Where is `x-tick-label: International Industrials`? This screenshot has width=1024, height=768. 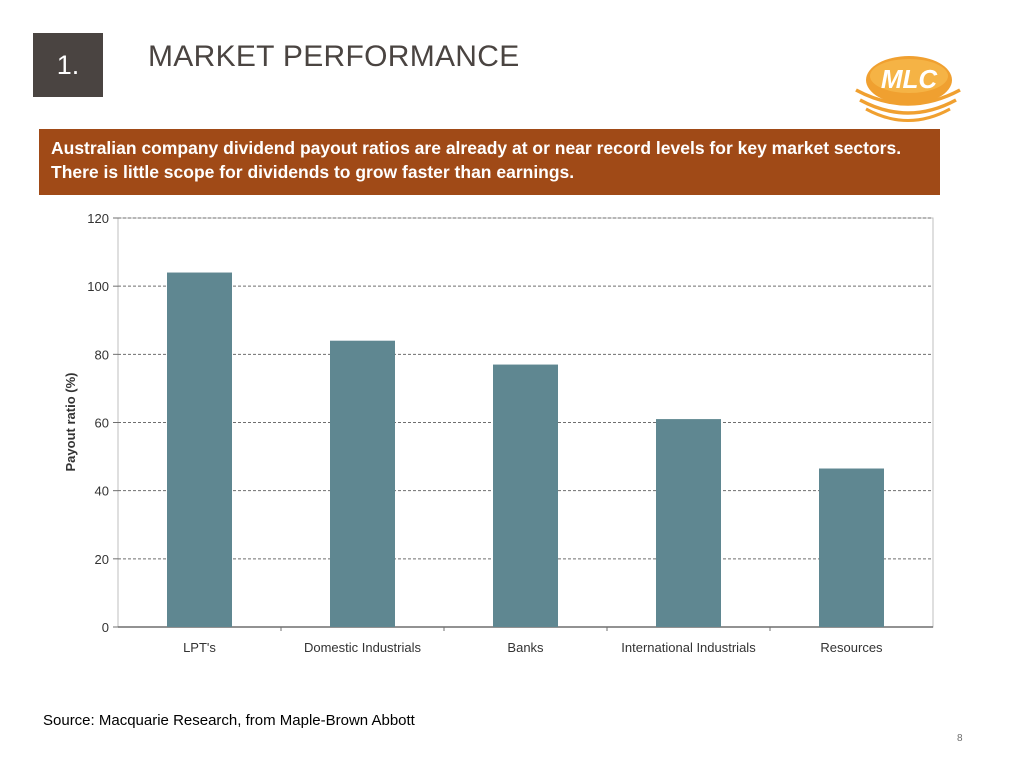
x-tick-label: International Industrials is located at coordinates (688, 647).